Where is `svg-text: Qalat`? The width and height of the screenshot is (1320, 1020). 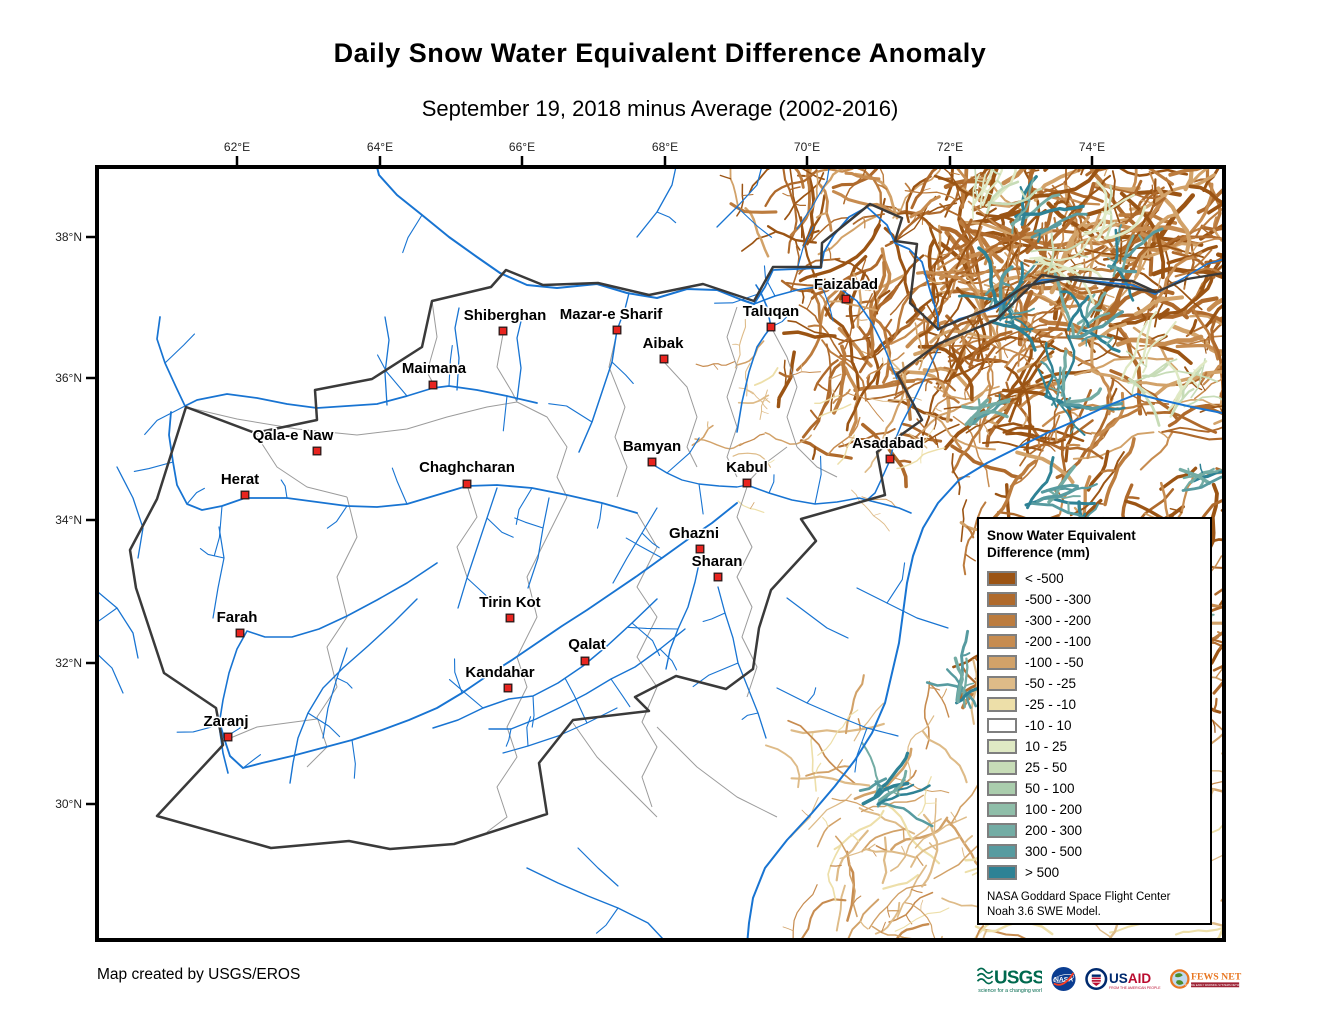
svg-text: Qalat is located at coordinates (587, 644).